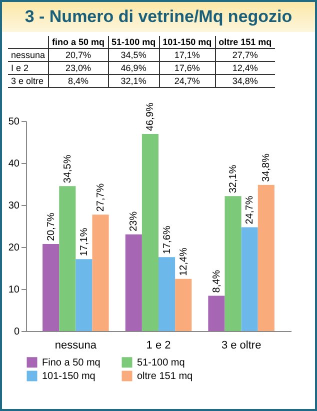  What do you see at coordinates (187, 42) in the screenshot?
I see `text: 101-150 mq` at bounding box center [187, 42].